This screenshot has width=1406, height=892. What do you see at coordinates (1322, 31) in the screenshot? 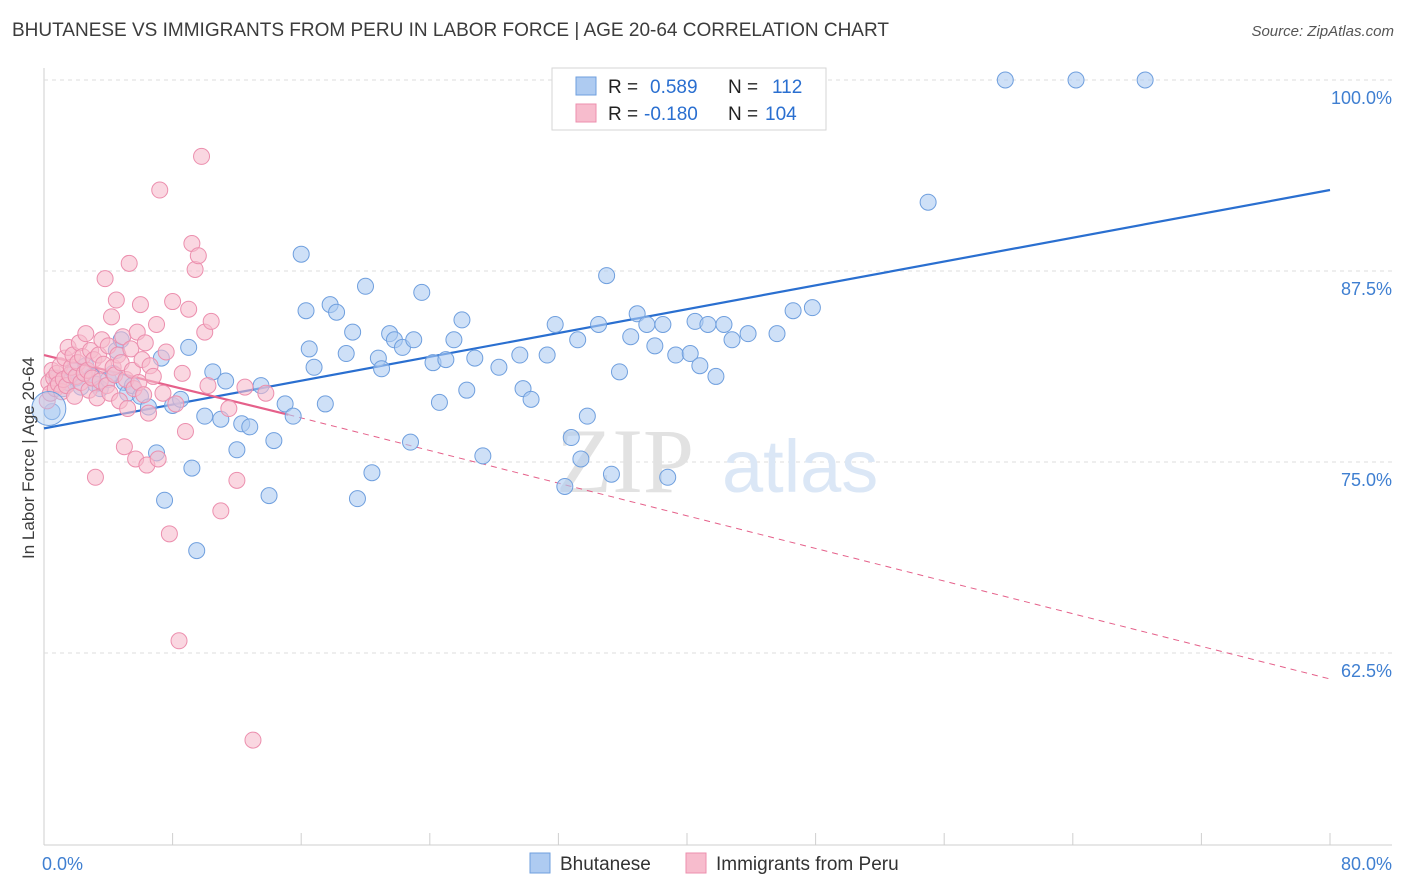
I see `chart-source: Source: ZipAtlas.com` at bounding box center [1322, 31].